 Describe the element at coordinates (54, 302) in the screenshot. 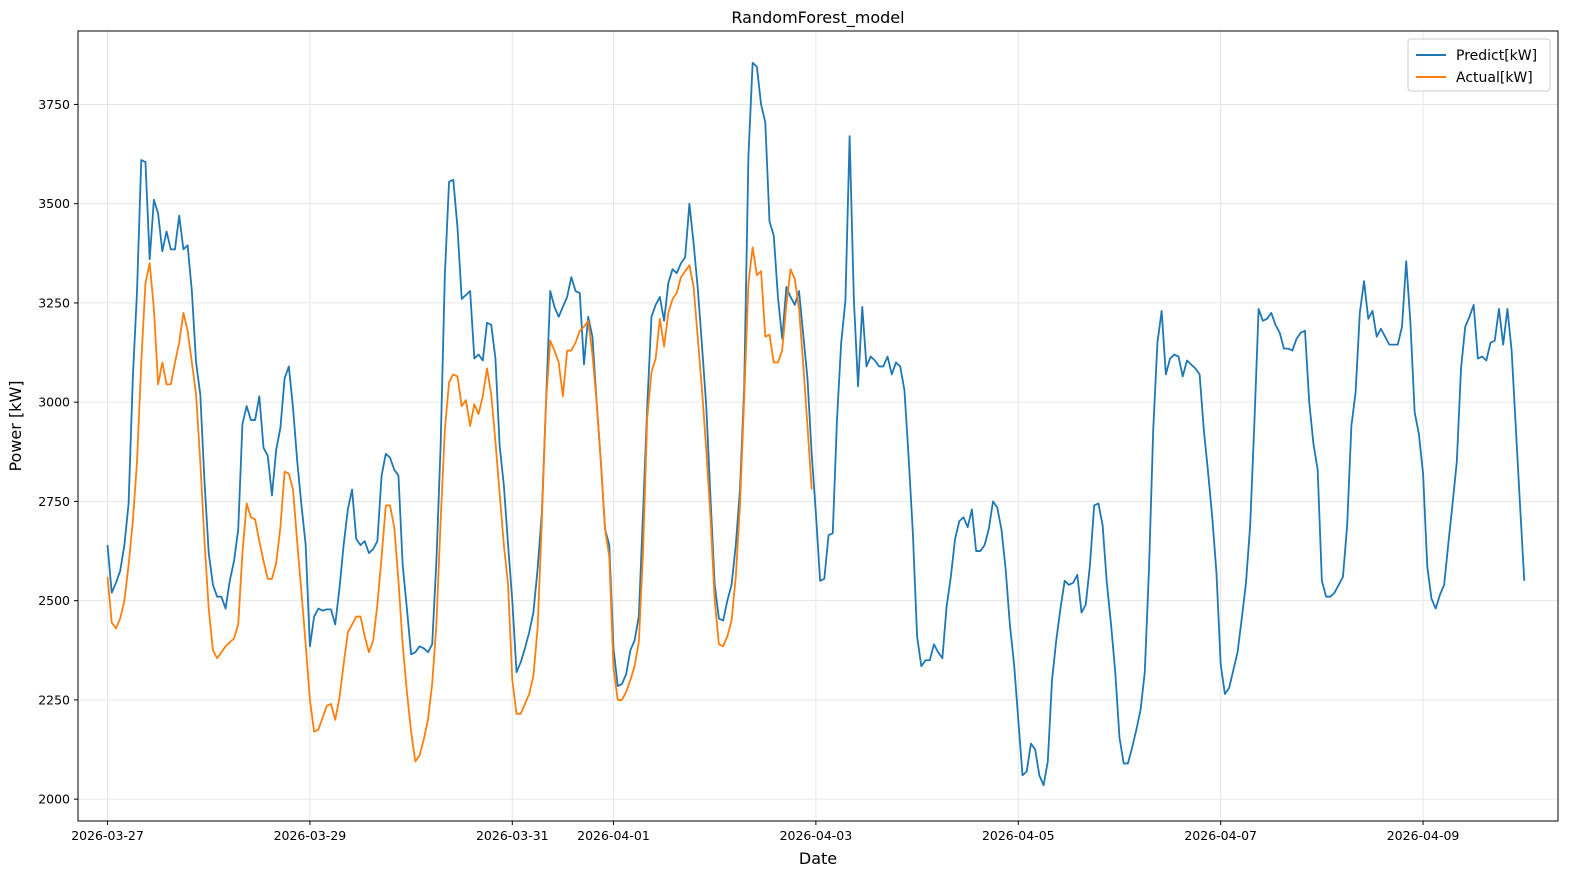

I see `y-tick-label: 3250` at that location.